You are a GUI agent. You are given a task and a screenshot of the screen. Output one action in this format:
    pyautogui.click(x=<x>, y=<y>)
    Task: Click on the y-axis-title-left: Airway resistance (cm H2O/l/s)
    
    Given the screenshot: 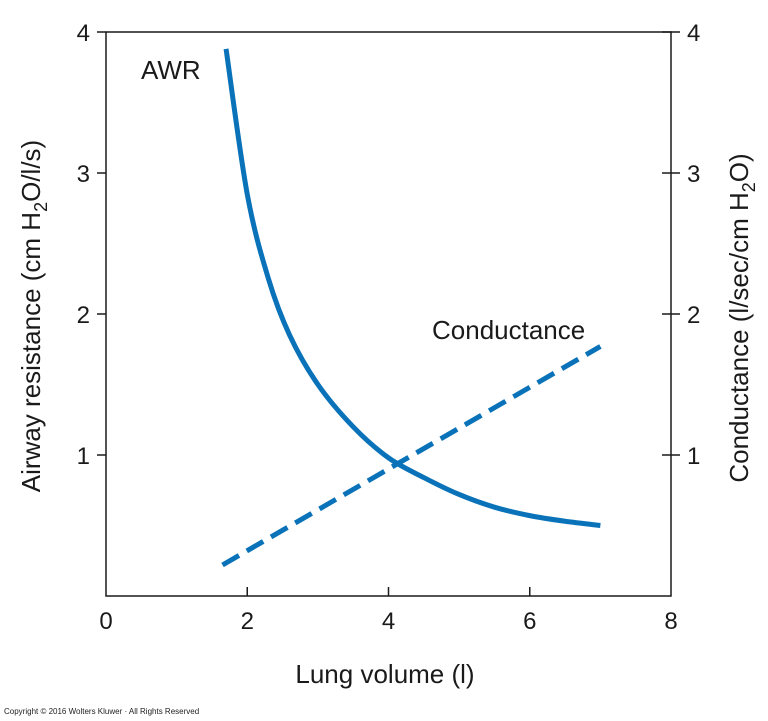 What is the action you would take?
    pyautogui.click(x=33, y=316)
    